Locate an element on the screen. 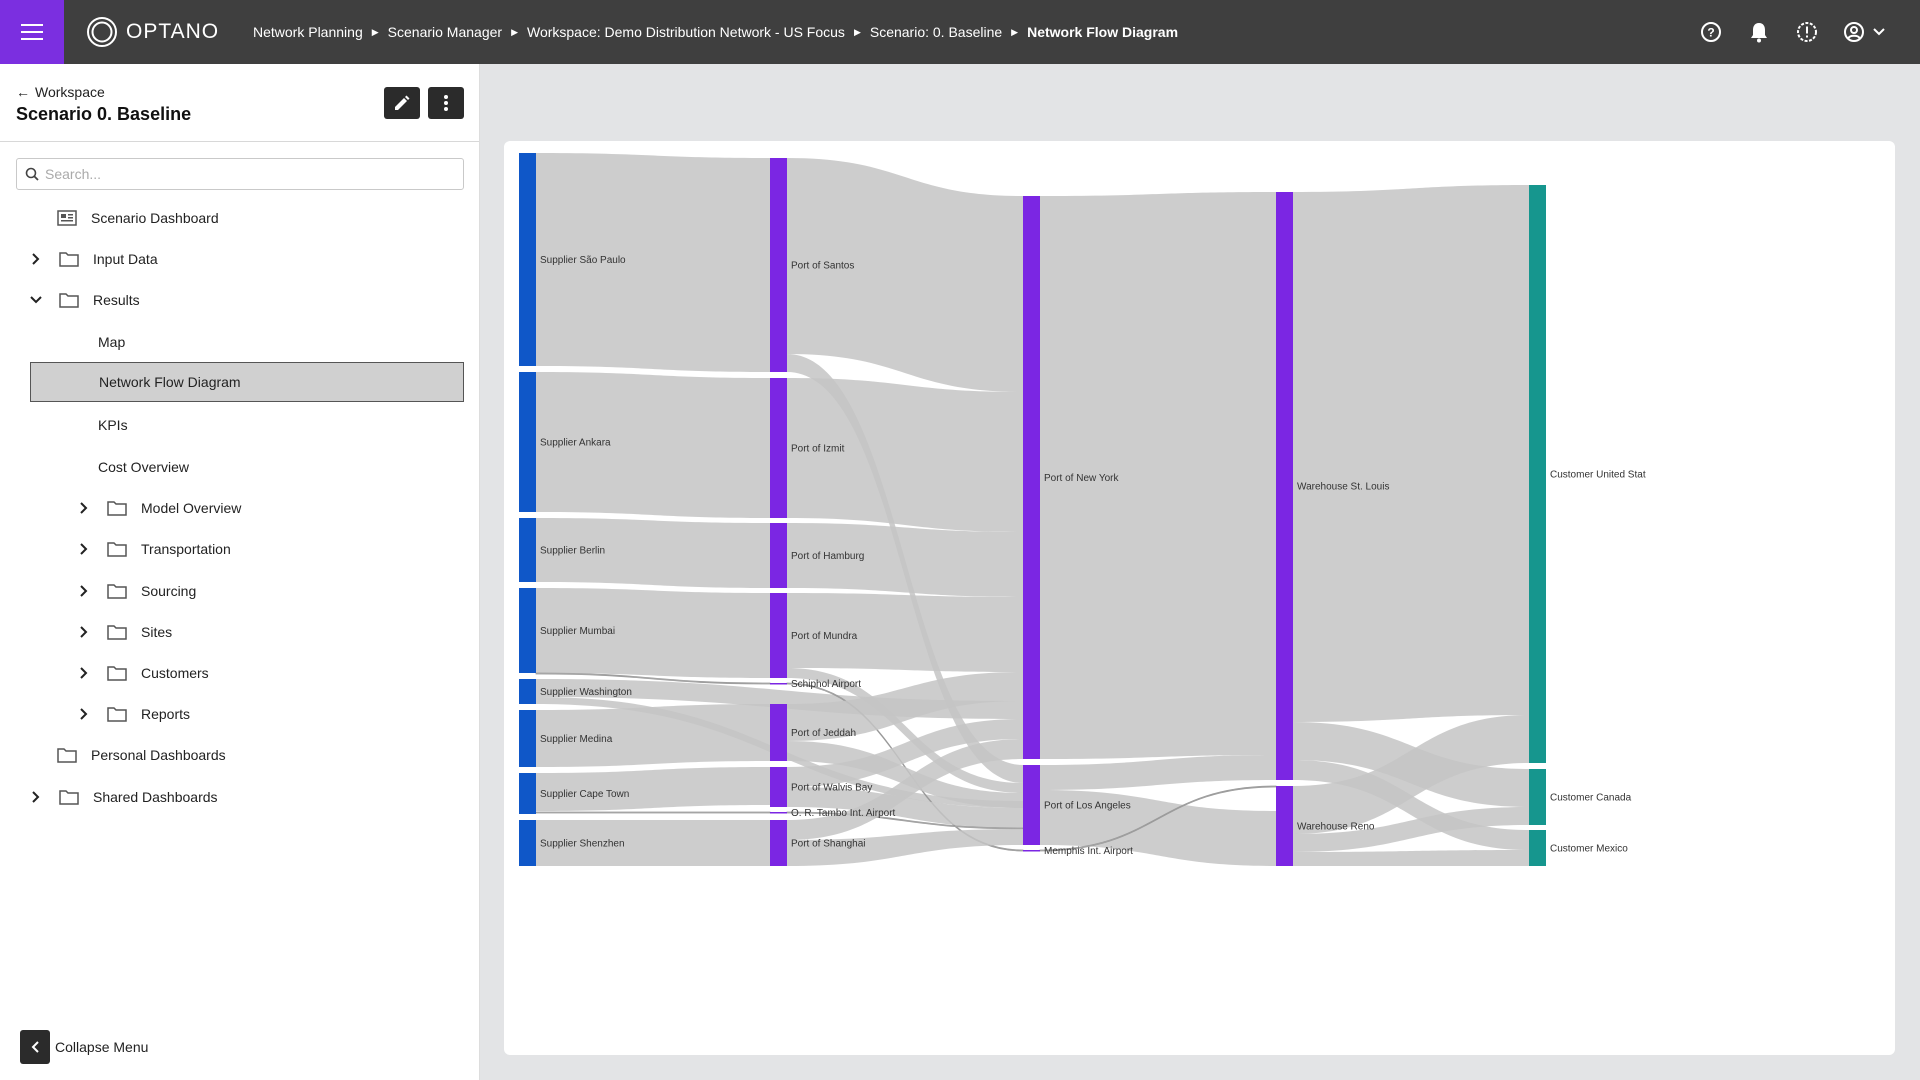 The height and width of the screenshot is (1080, 1920). optano-logo: OPTANO is located at coordinates (156, 32).